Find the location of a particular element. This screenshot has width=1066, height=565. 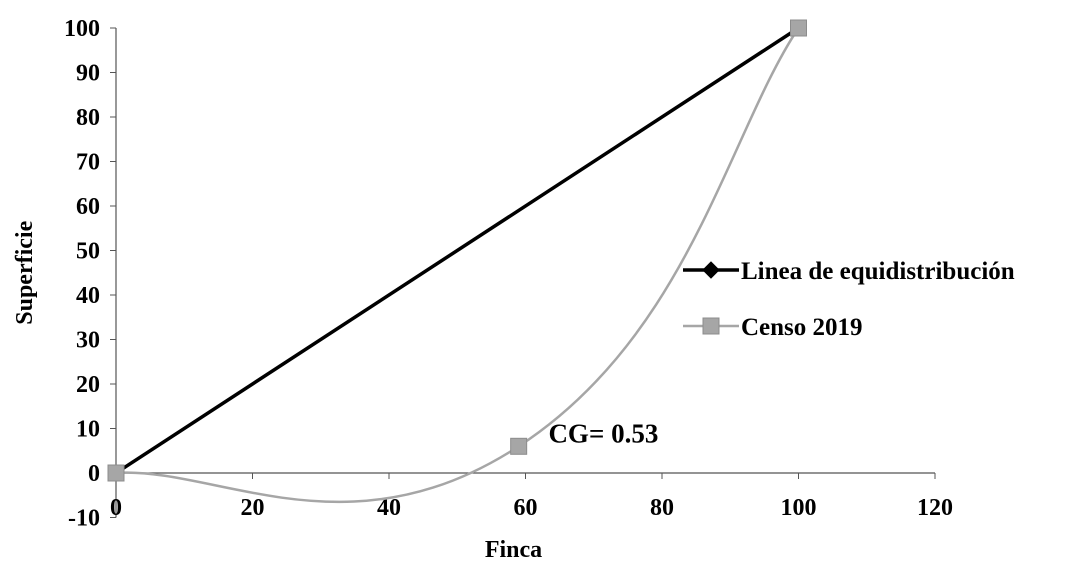

y-axis-title: Superficie is located at coordinates (25, 272).